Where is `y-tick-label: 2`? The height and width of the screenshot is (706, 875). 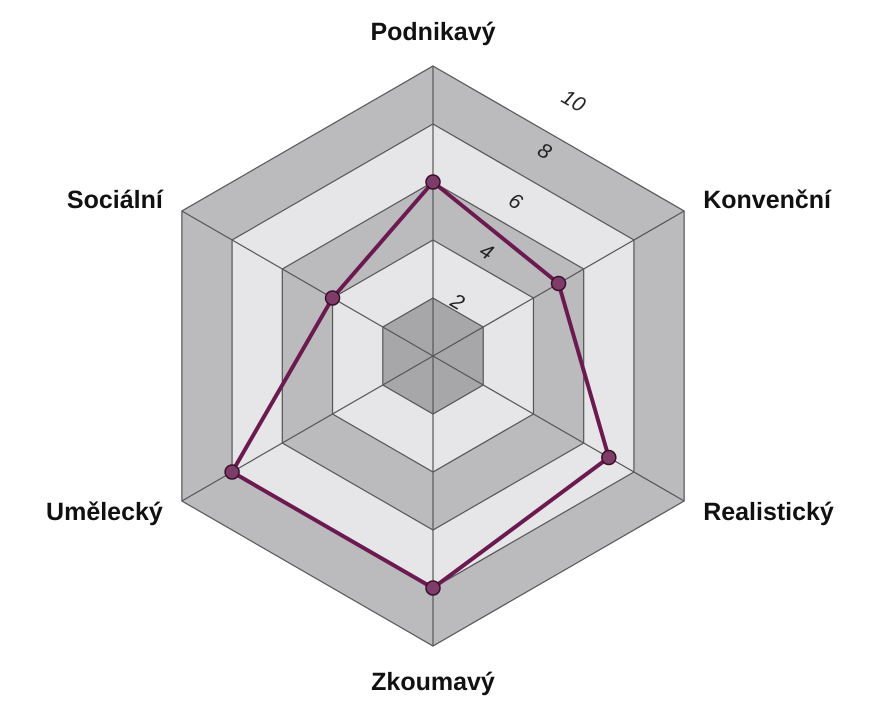
y-tick-label: 2 is located at coordinates (457, 302).